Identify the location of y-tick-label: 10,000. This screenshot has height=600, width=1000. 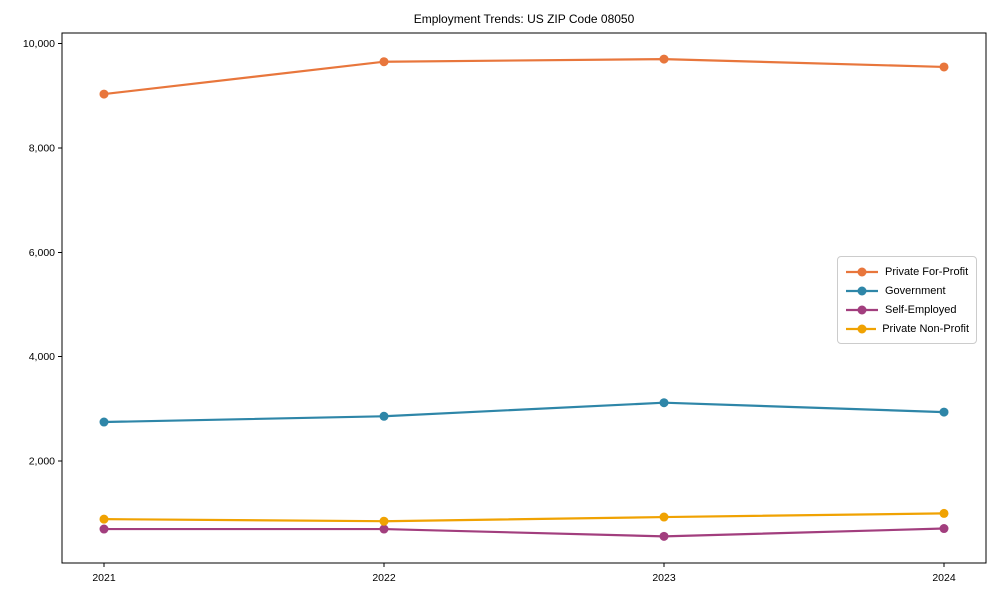
(39, 44).